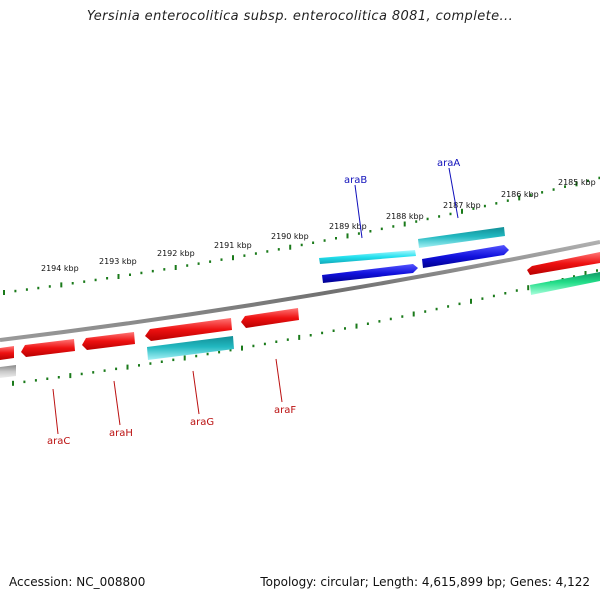 This screenshot has height=600, width=600. I want to click on forward-strand-genes, so click(459, 261).